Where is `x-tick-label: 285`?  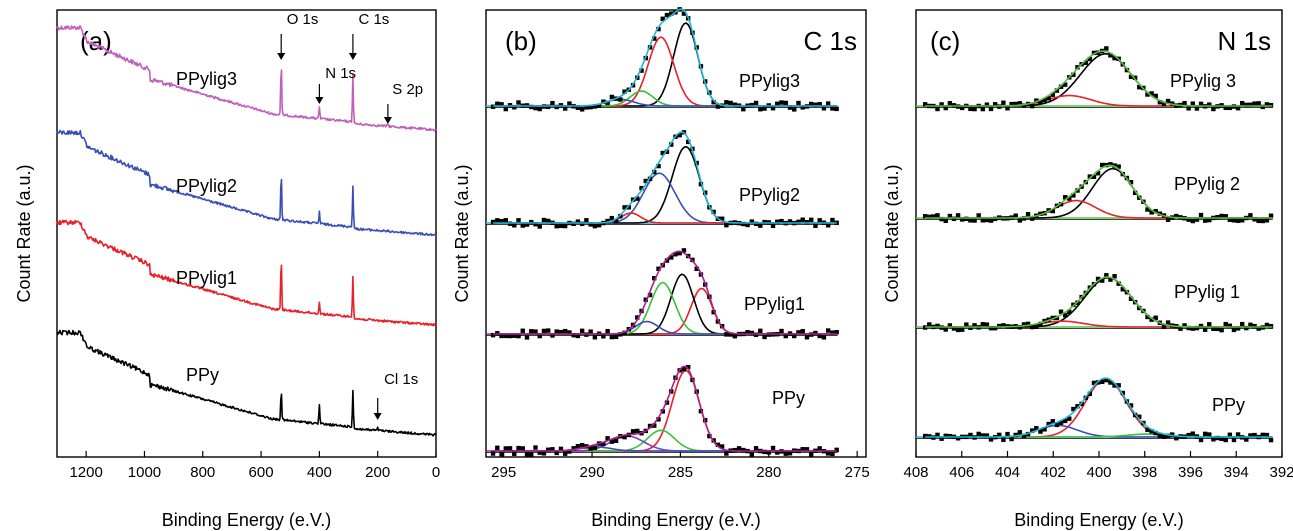
x-tick-label: 285 is located at coordinates (680, 472).